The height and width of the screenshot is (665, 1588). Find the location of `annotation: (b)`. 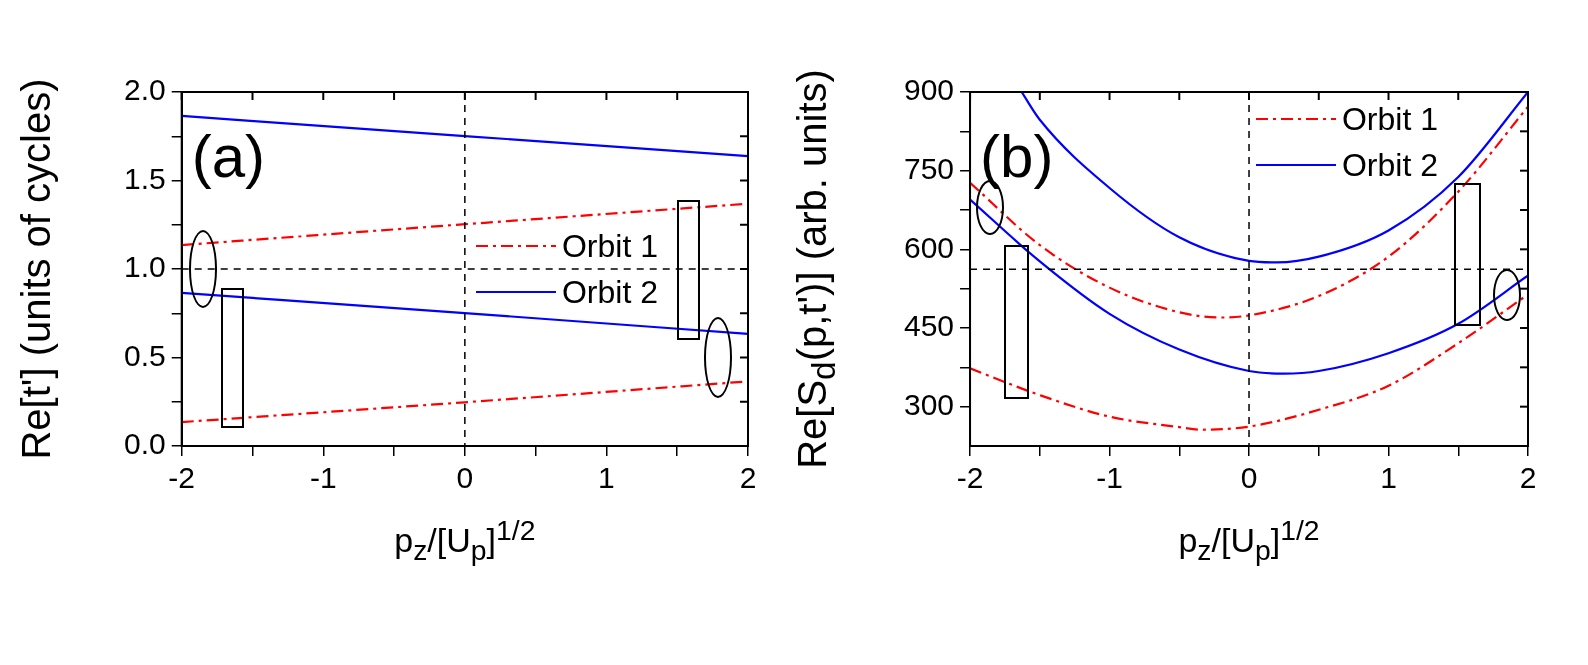

annotation: (b) is located at coordinates (1017, 156).